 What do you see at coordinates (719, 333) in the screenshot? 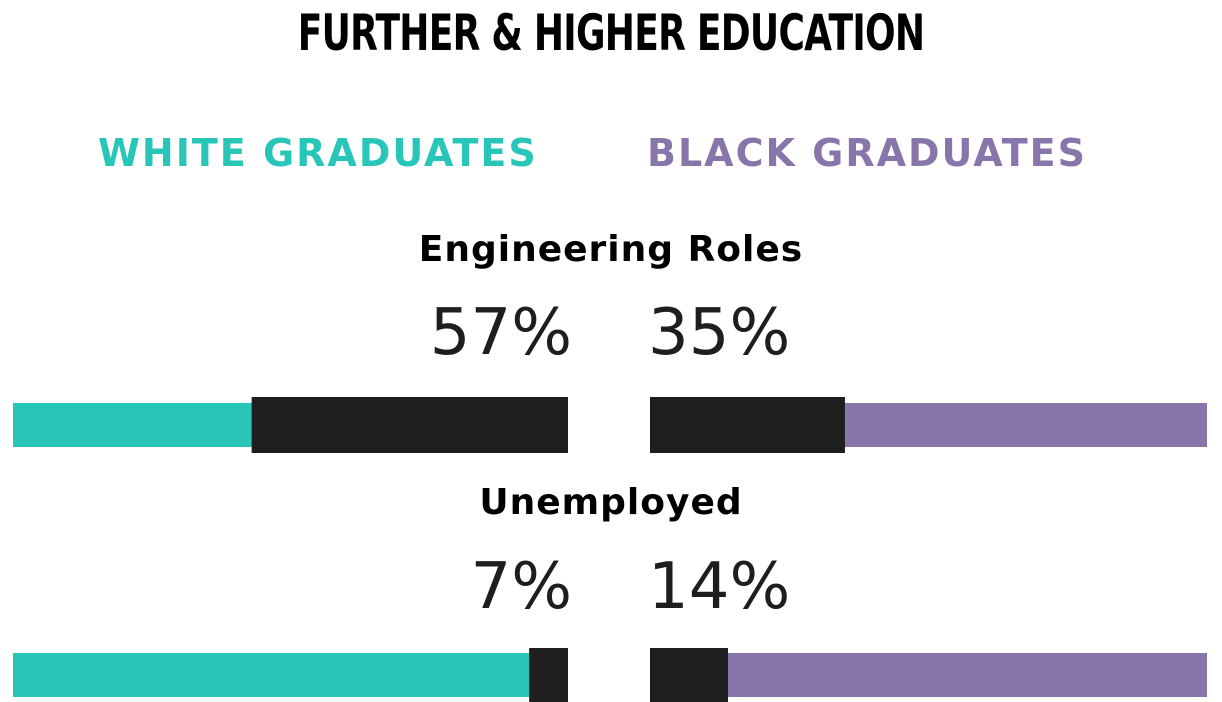
I see `value-label-black-engineering: 35%` at bounding box center [719, 333].